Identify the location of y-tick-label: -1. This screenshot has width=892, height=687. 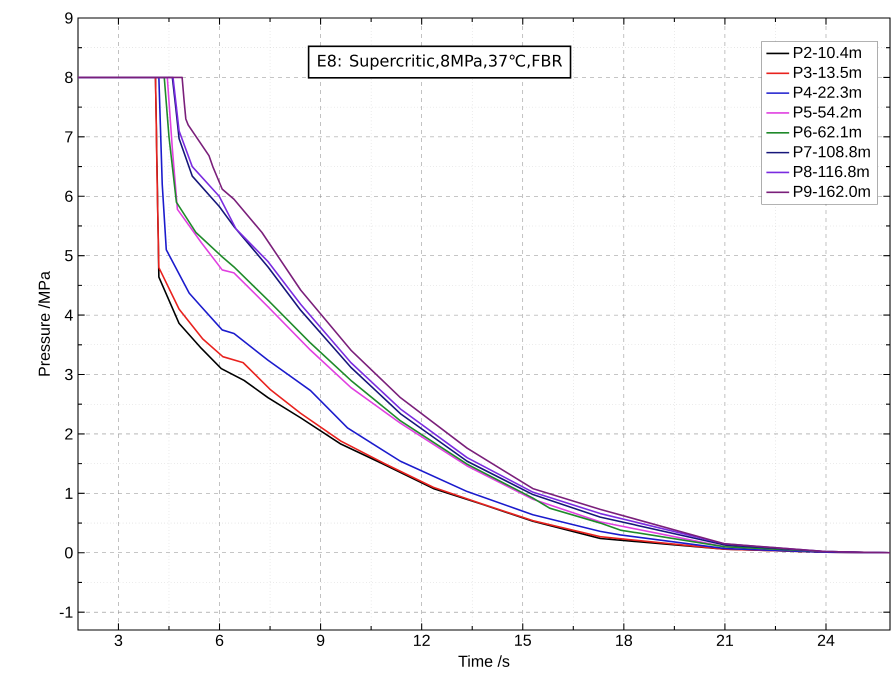
(66, 612).